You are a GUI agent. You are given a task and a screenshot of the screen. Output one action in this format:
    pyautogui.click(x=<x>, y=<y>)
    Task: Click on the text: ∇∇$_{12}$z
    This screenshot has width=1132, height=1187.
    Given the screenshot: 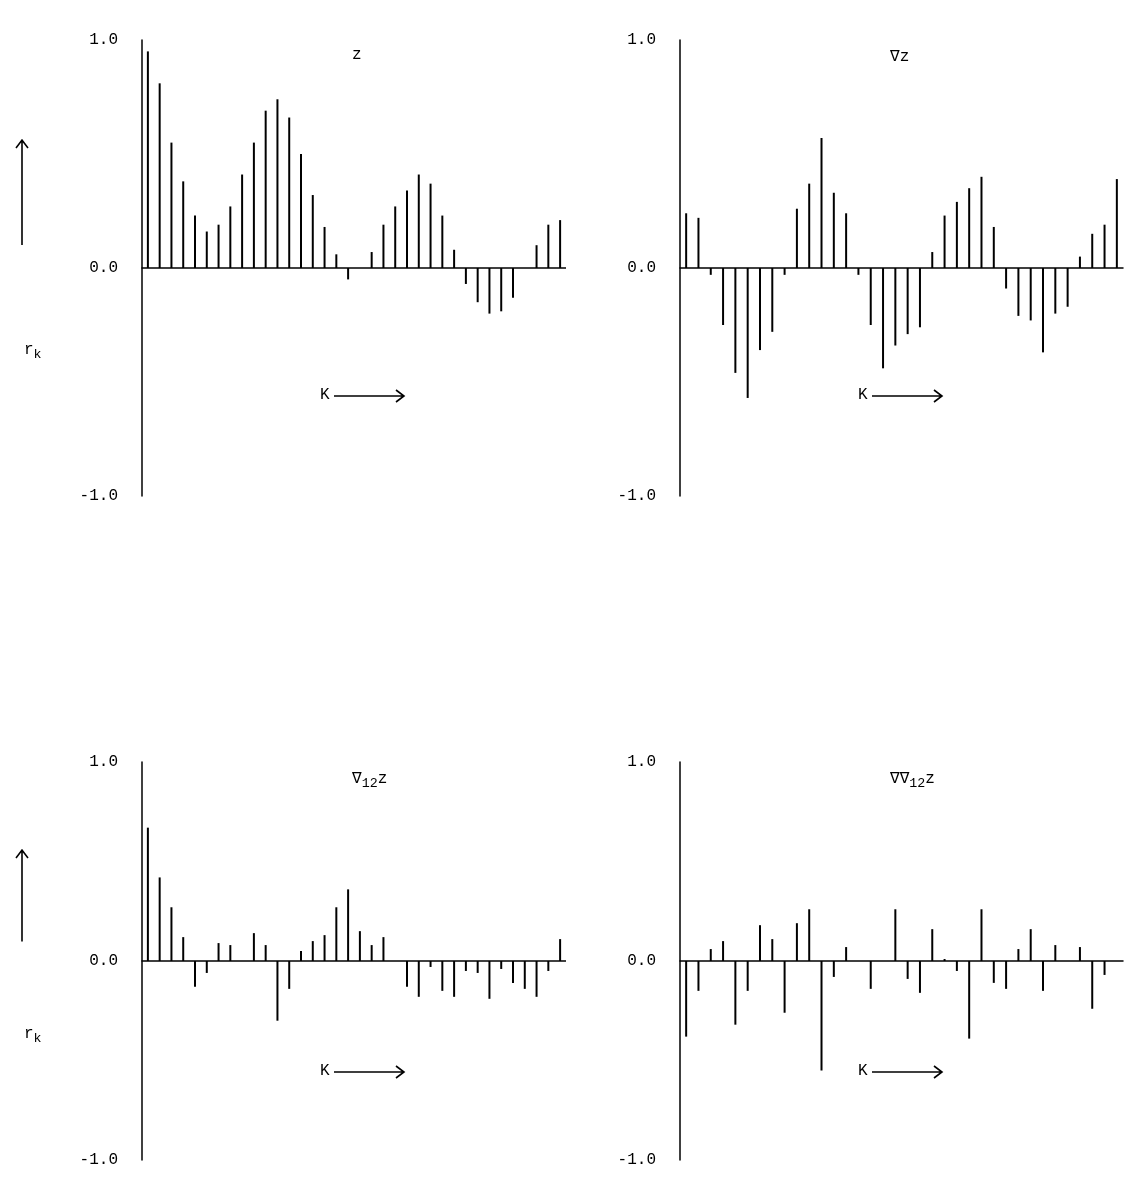 What is the action you would take?
    pyautogui.click(x=912, y=780)
    